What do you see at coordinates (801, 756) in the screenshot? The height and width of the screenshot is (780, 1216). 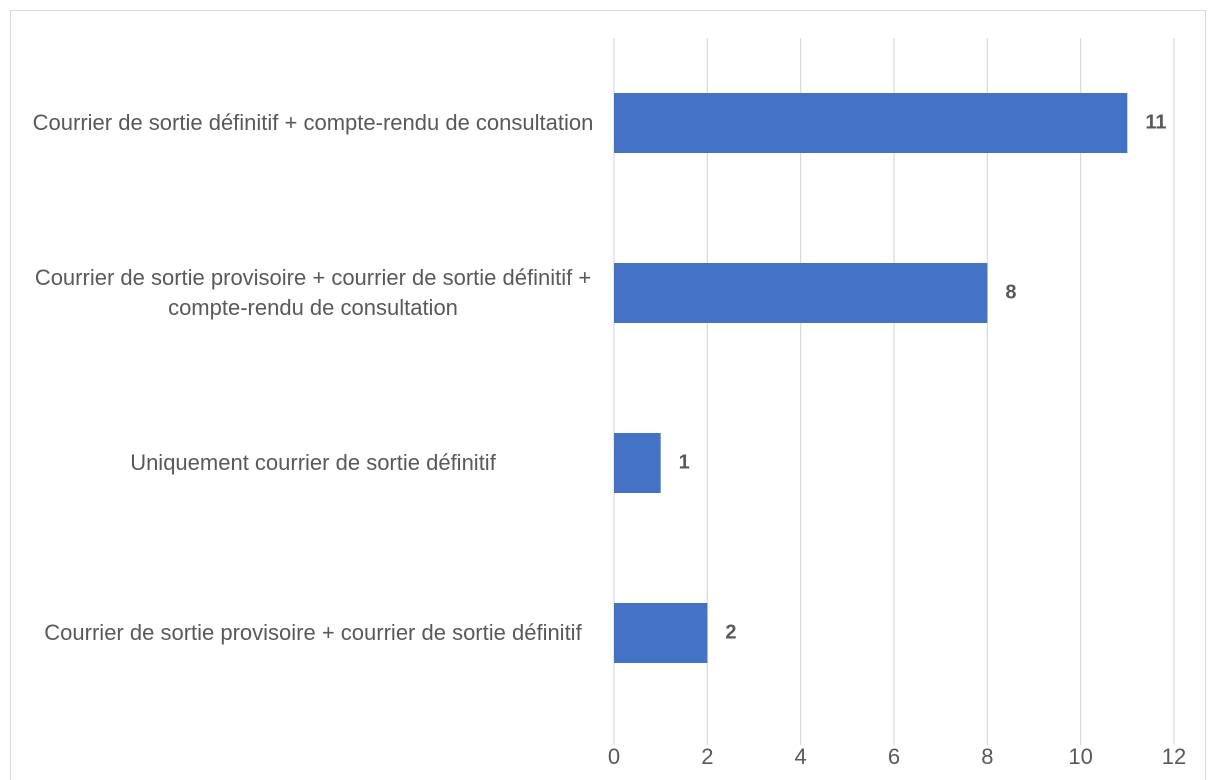 I see `x-tick-label: 4` at bounding box center [801, 756].